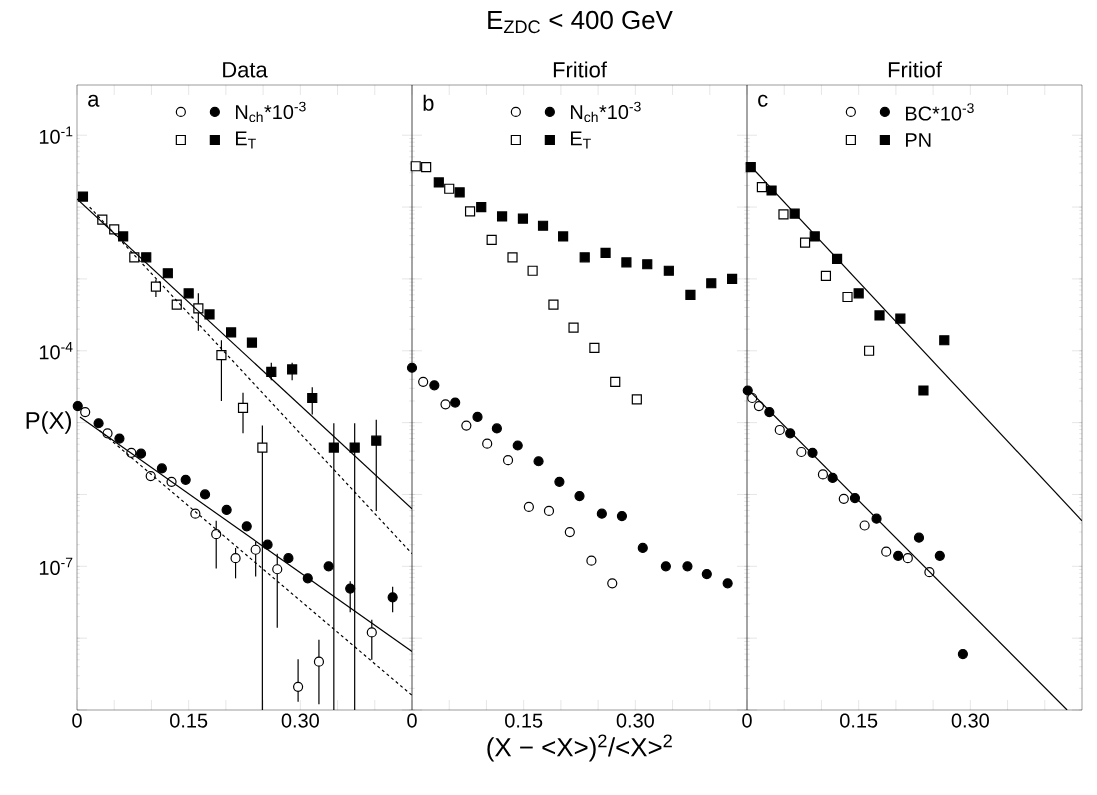  What do you see at coordinates (918, 140) in the screenshot?
I see `legend-label: PN` at bounding box center [918, 140].